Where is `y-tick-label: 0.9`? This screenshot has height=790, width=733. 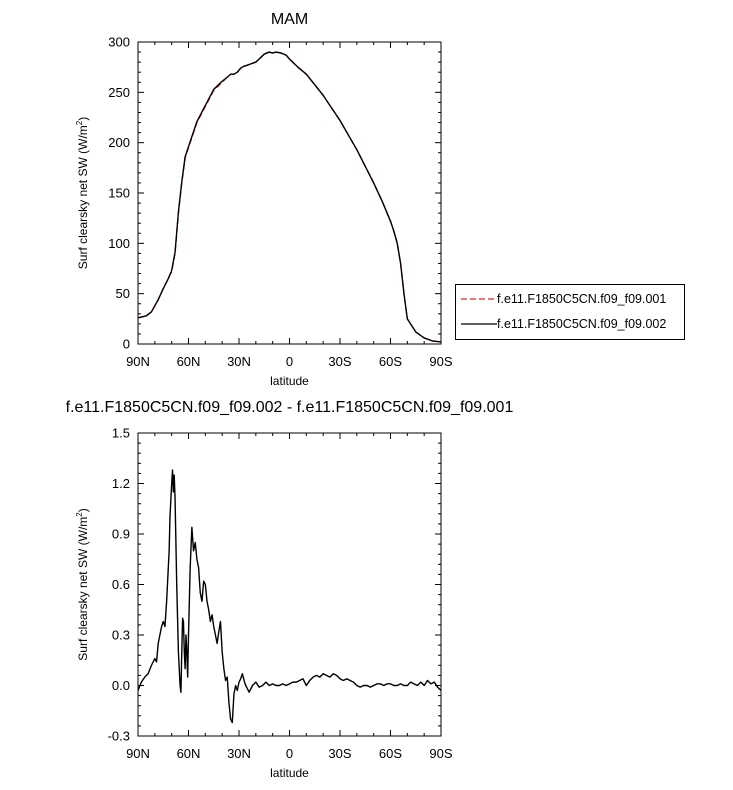
y-tick-label: 0.9 is located at coordinates (121, 534).